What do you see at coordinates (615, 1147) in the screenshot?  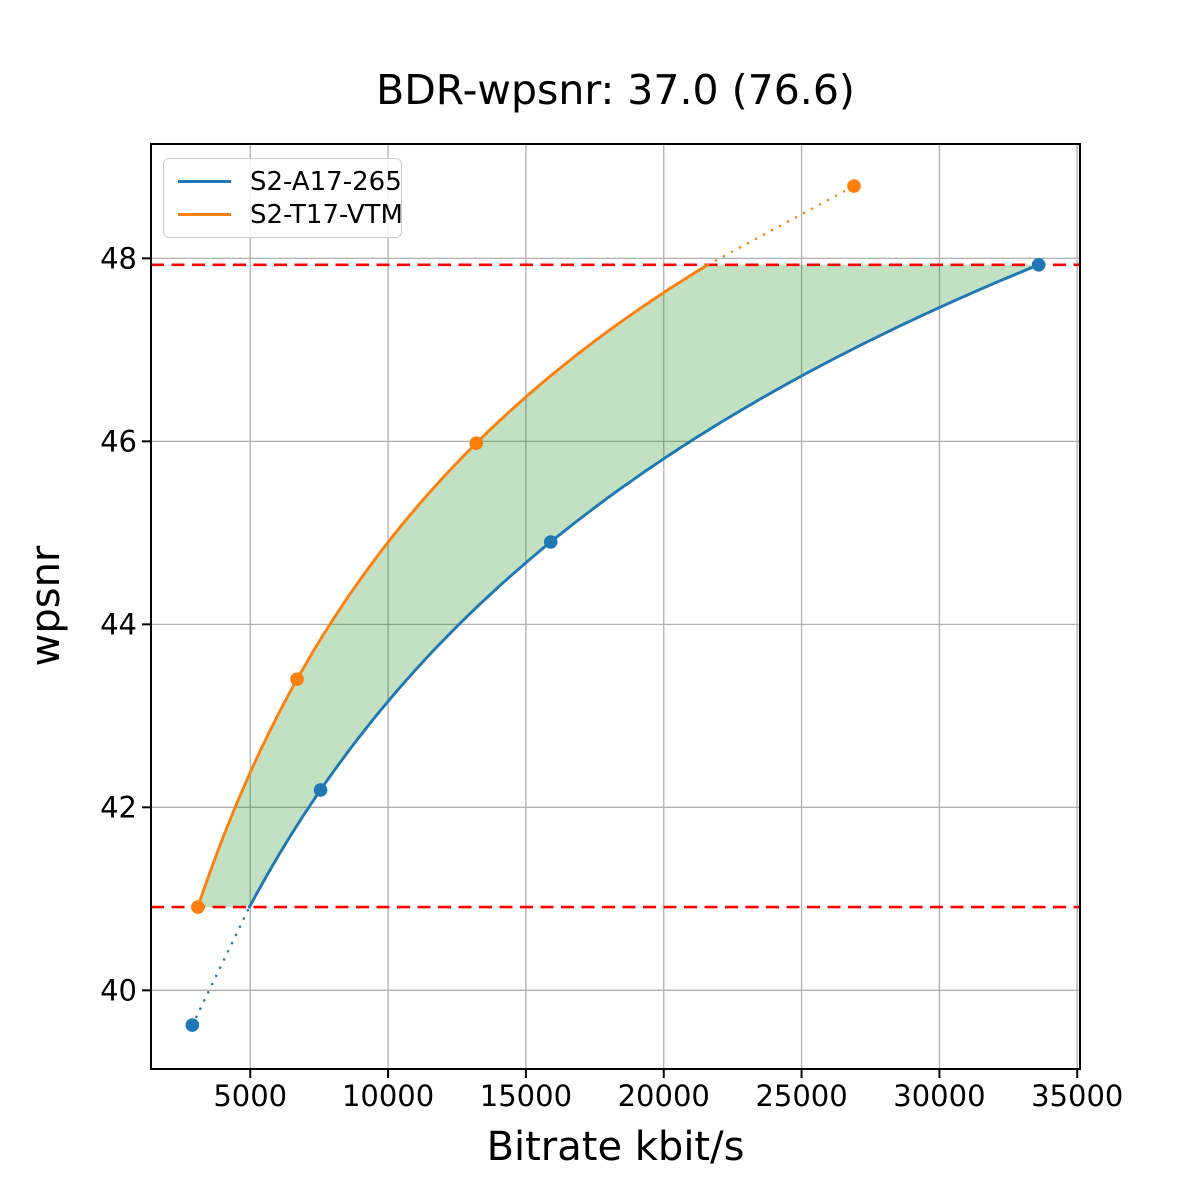 I see `x-axis-label: Bitrate kbit/s` at bounding box center [615, 1147].